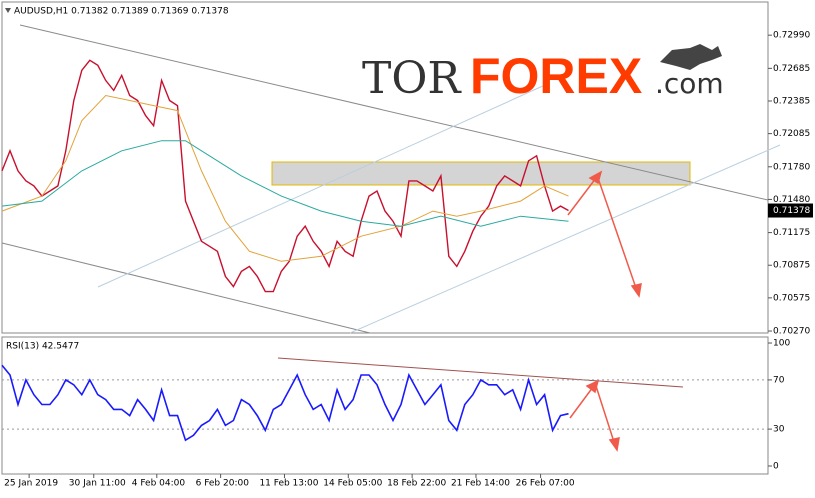 This screenshot has height=498, width=815. Describe the element at coordinates (288, 484) in the screenshot. I see `x-tick-label: 11 Feb 13:00` at that location.